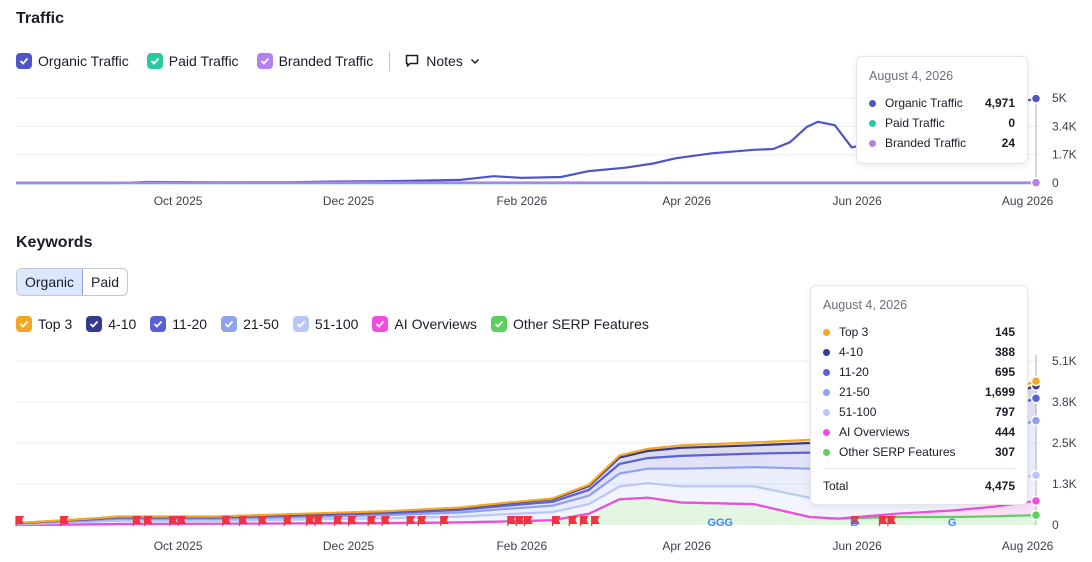  Describe the element at coordinates (50, 282) in the screenshot. I see `tab-organic: Organic` at that location.